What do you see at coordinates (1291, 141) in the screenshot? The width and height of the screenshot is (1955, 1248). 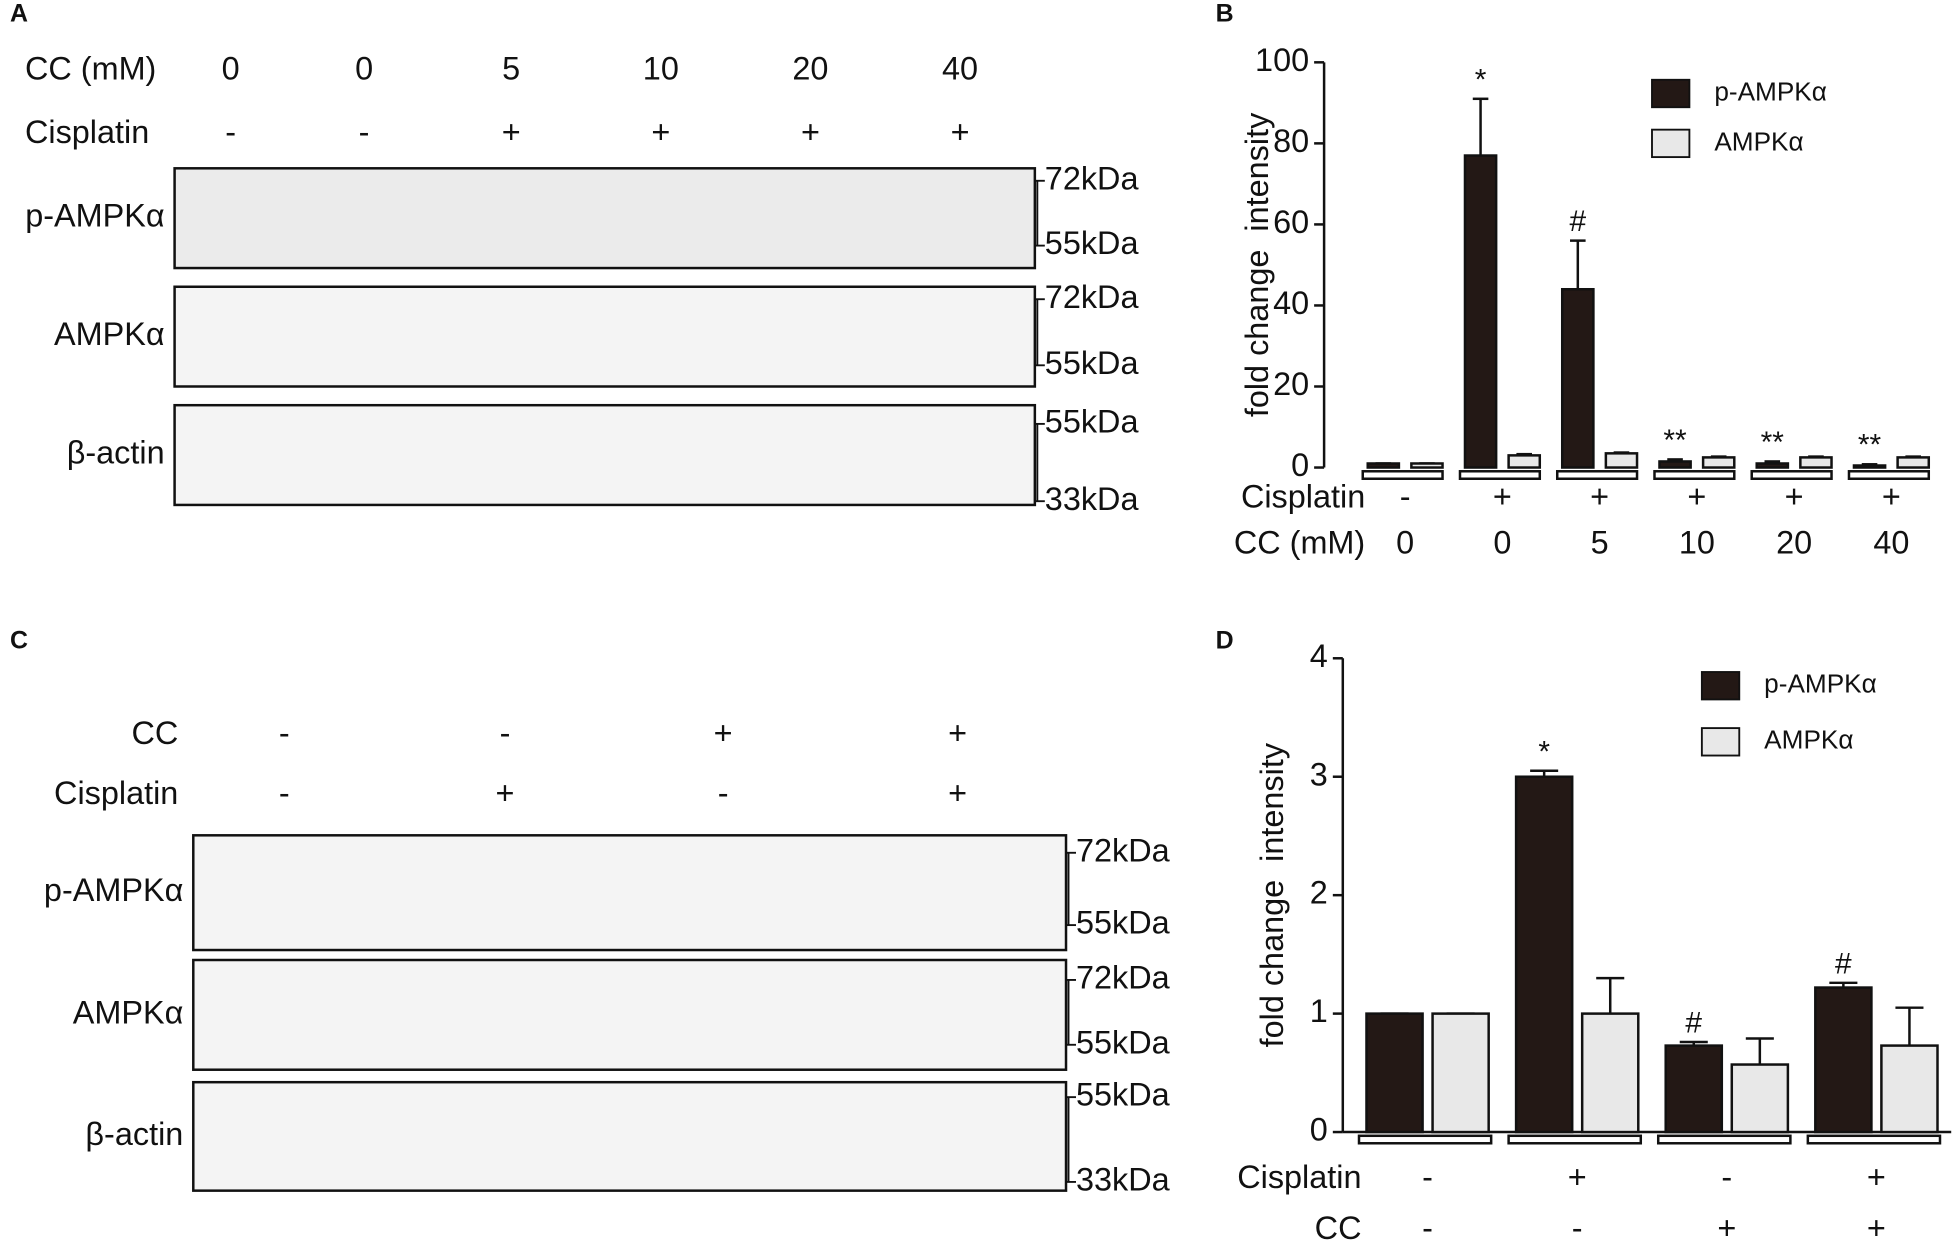 I see `y-tick-label: 80` at bounding box center [1291, 141].